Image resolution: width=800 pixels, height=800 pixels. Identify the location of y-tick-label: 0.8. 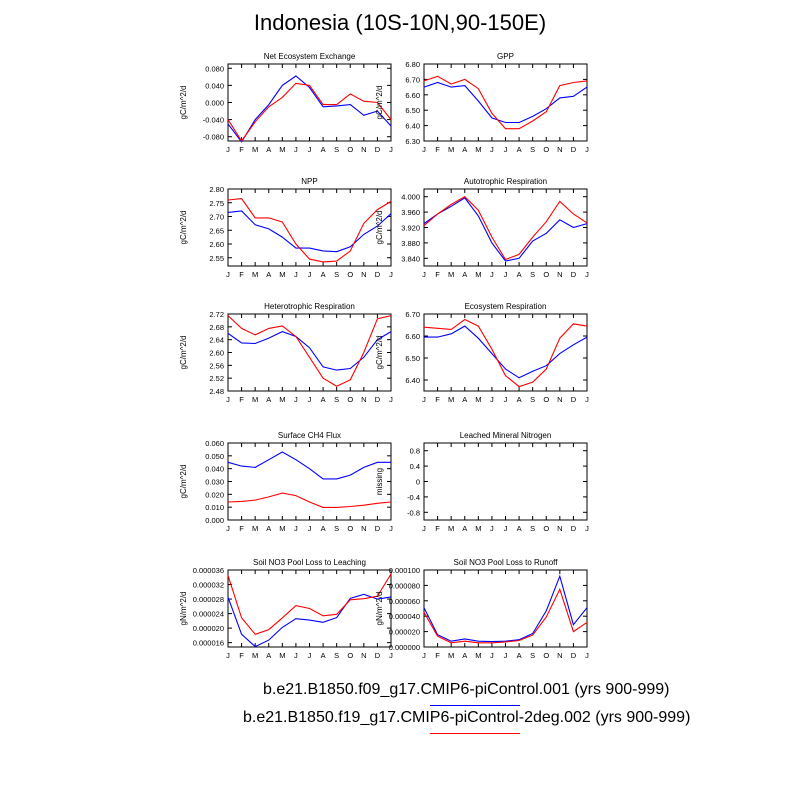
(415, 451).